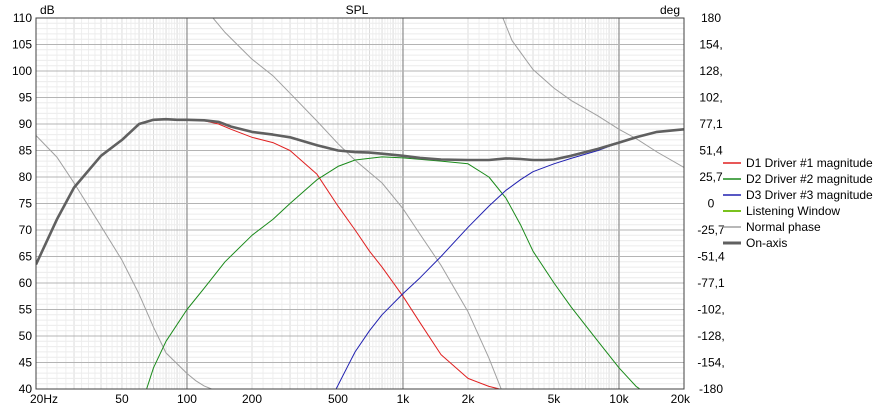 This screenshot has width=893, height=405. What do you see at coordinates (404, 398) in the screenshot?
I see `x-tick-label: 1k` at bounding box center [404, 398].